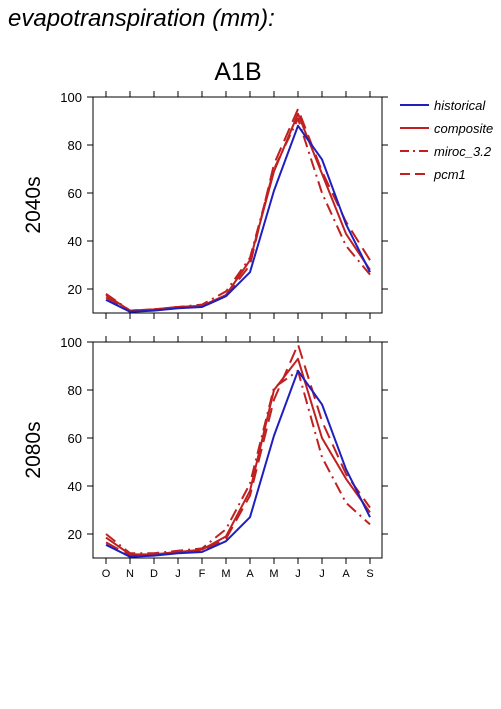 This screenshot has height=709, width=501. I want to click on legend-item-composite: composite, so click(446, 128).